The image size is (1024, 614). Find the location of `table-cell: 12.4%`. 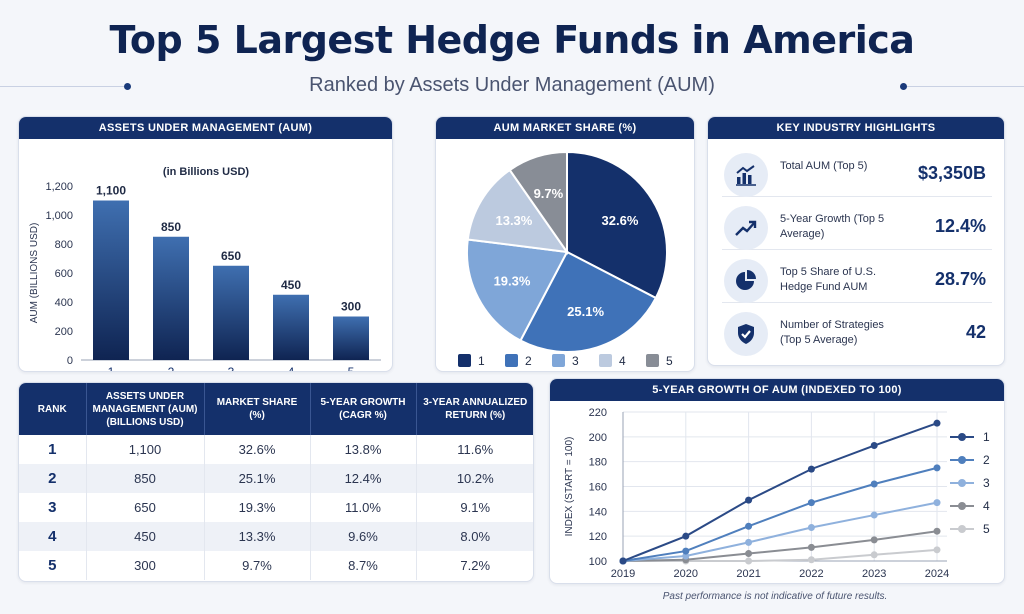

table-cell: 12.4% is located at coordinates (363, 478).